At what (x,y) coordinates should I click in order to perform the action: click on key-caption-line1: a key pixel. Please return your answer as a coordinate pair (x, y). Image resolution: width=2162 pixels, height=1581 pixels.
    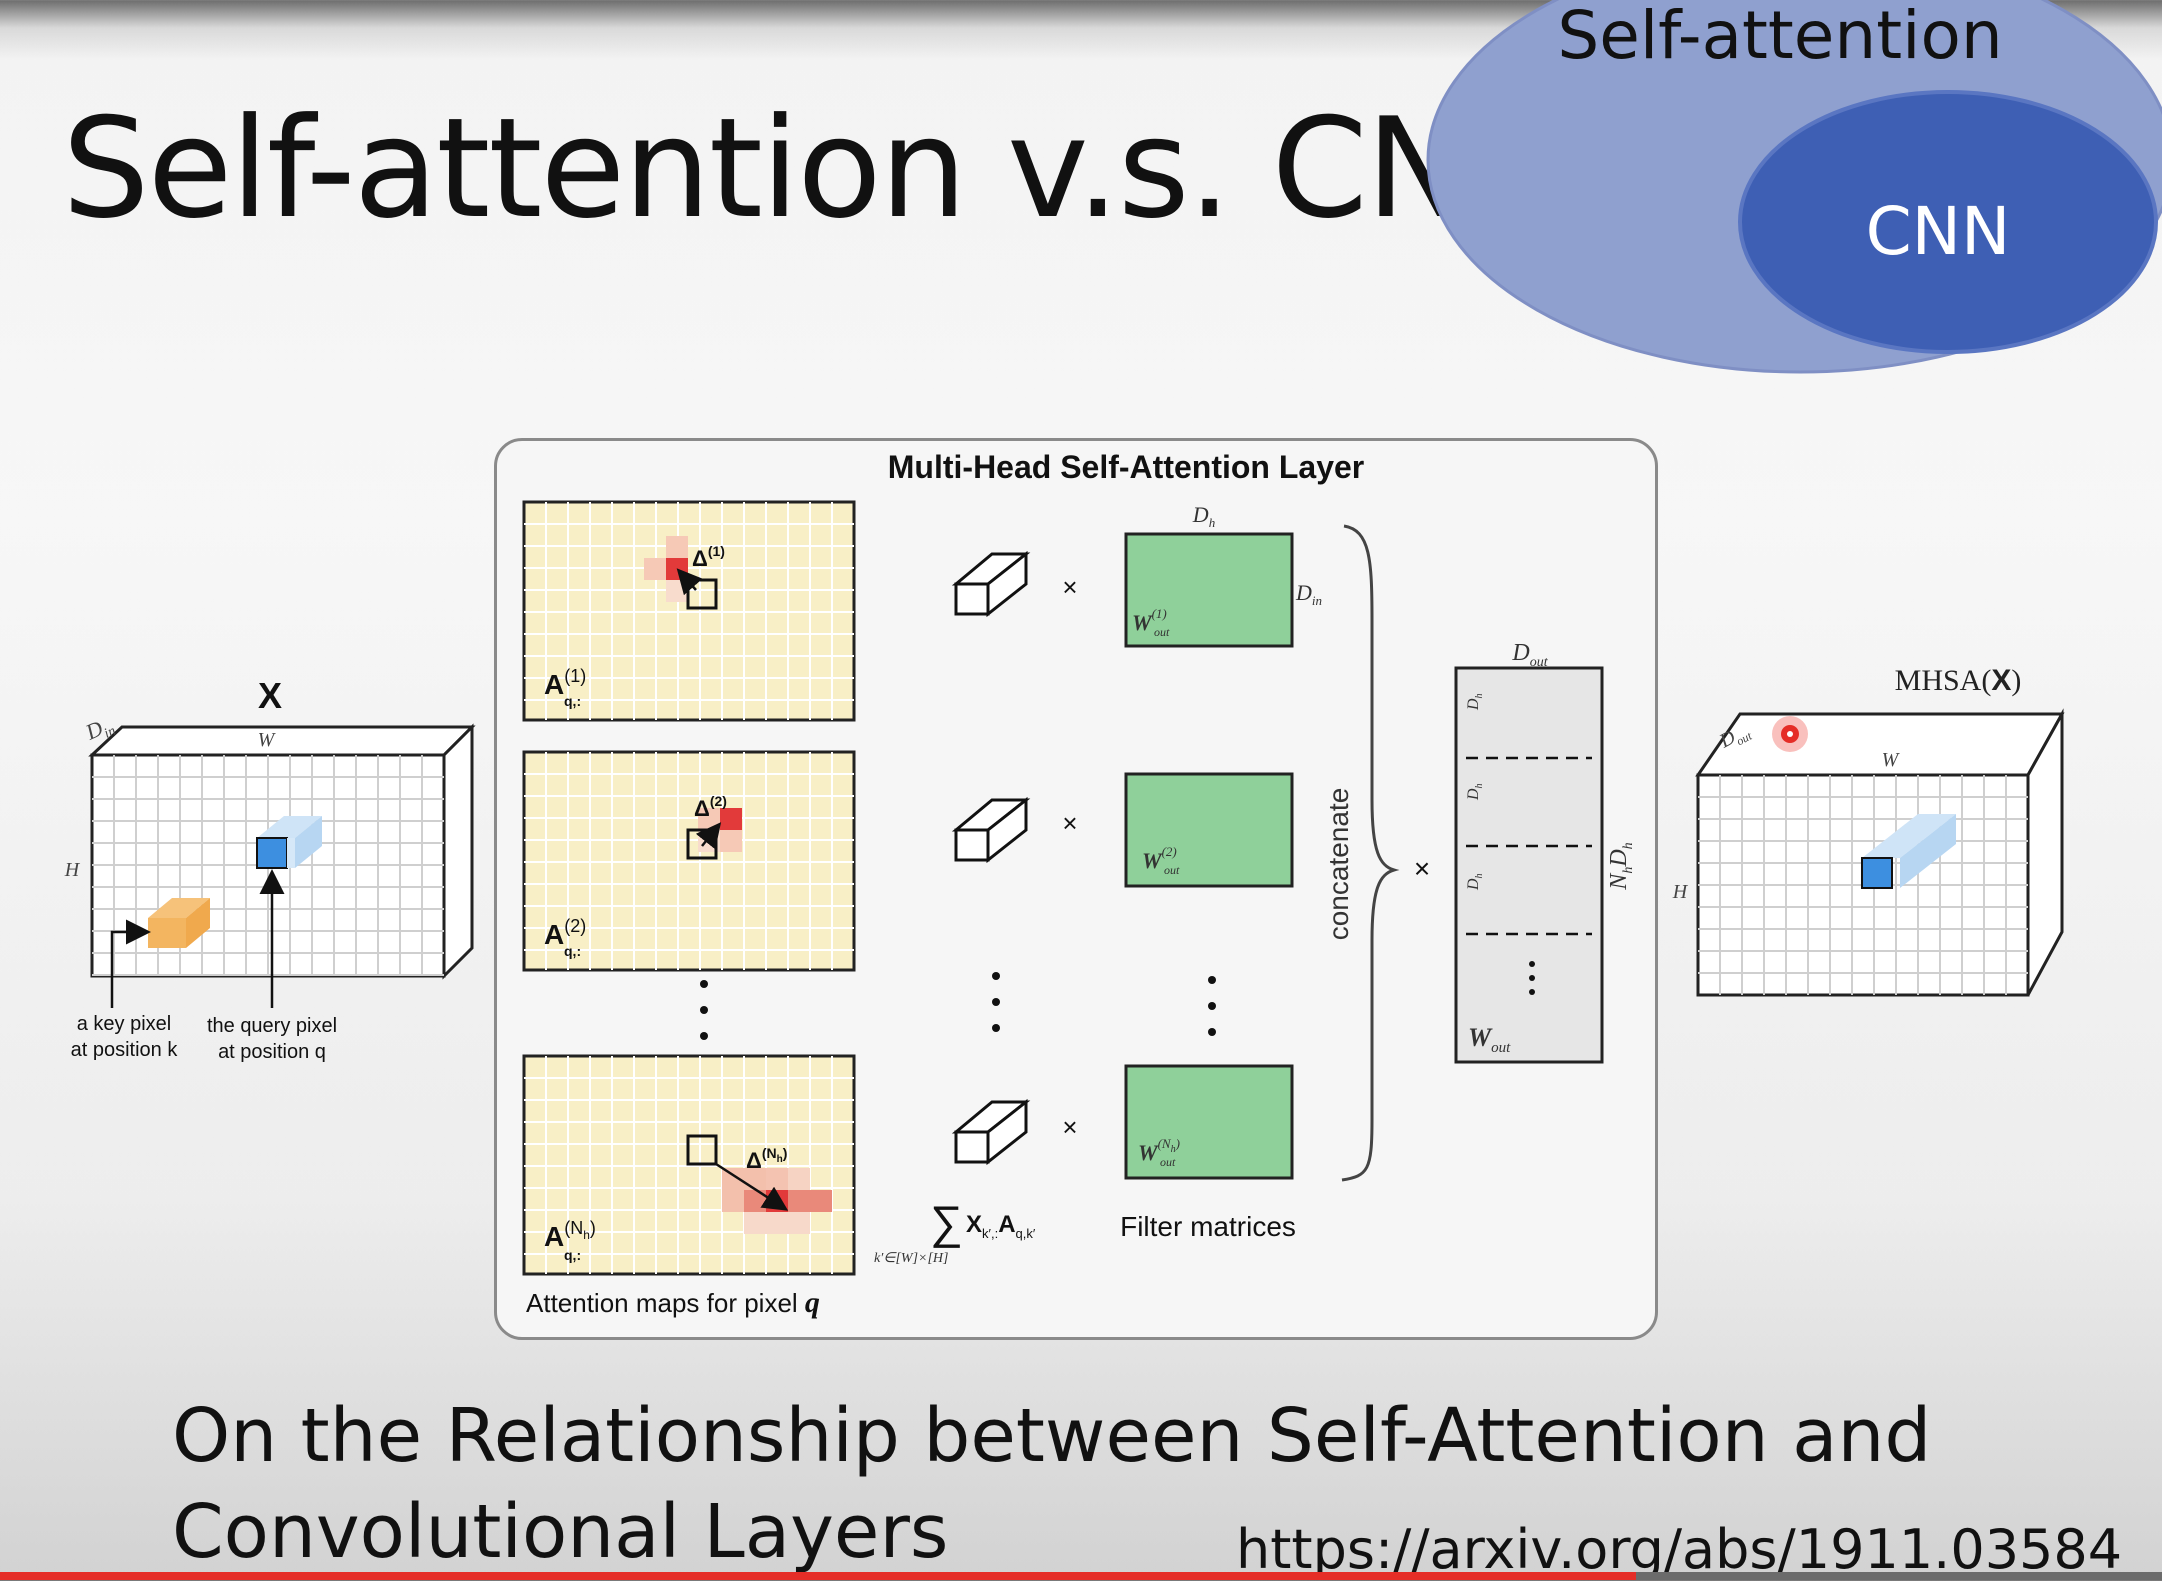
    Looking at the image, I should click on (124, 1024).